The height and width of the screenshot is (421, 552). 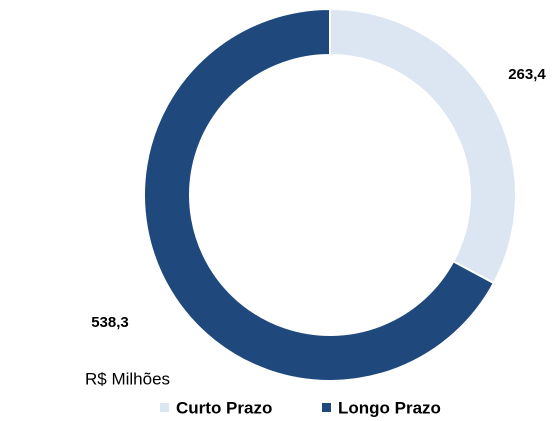 I want to click on legend-label: Curto Prazo, so click(x=224, y=407).